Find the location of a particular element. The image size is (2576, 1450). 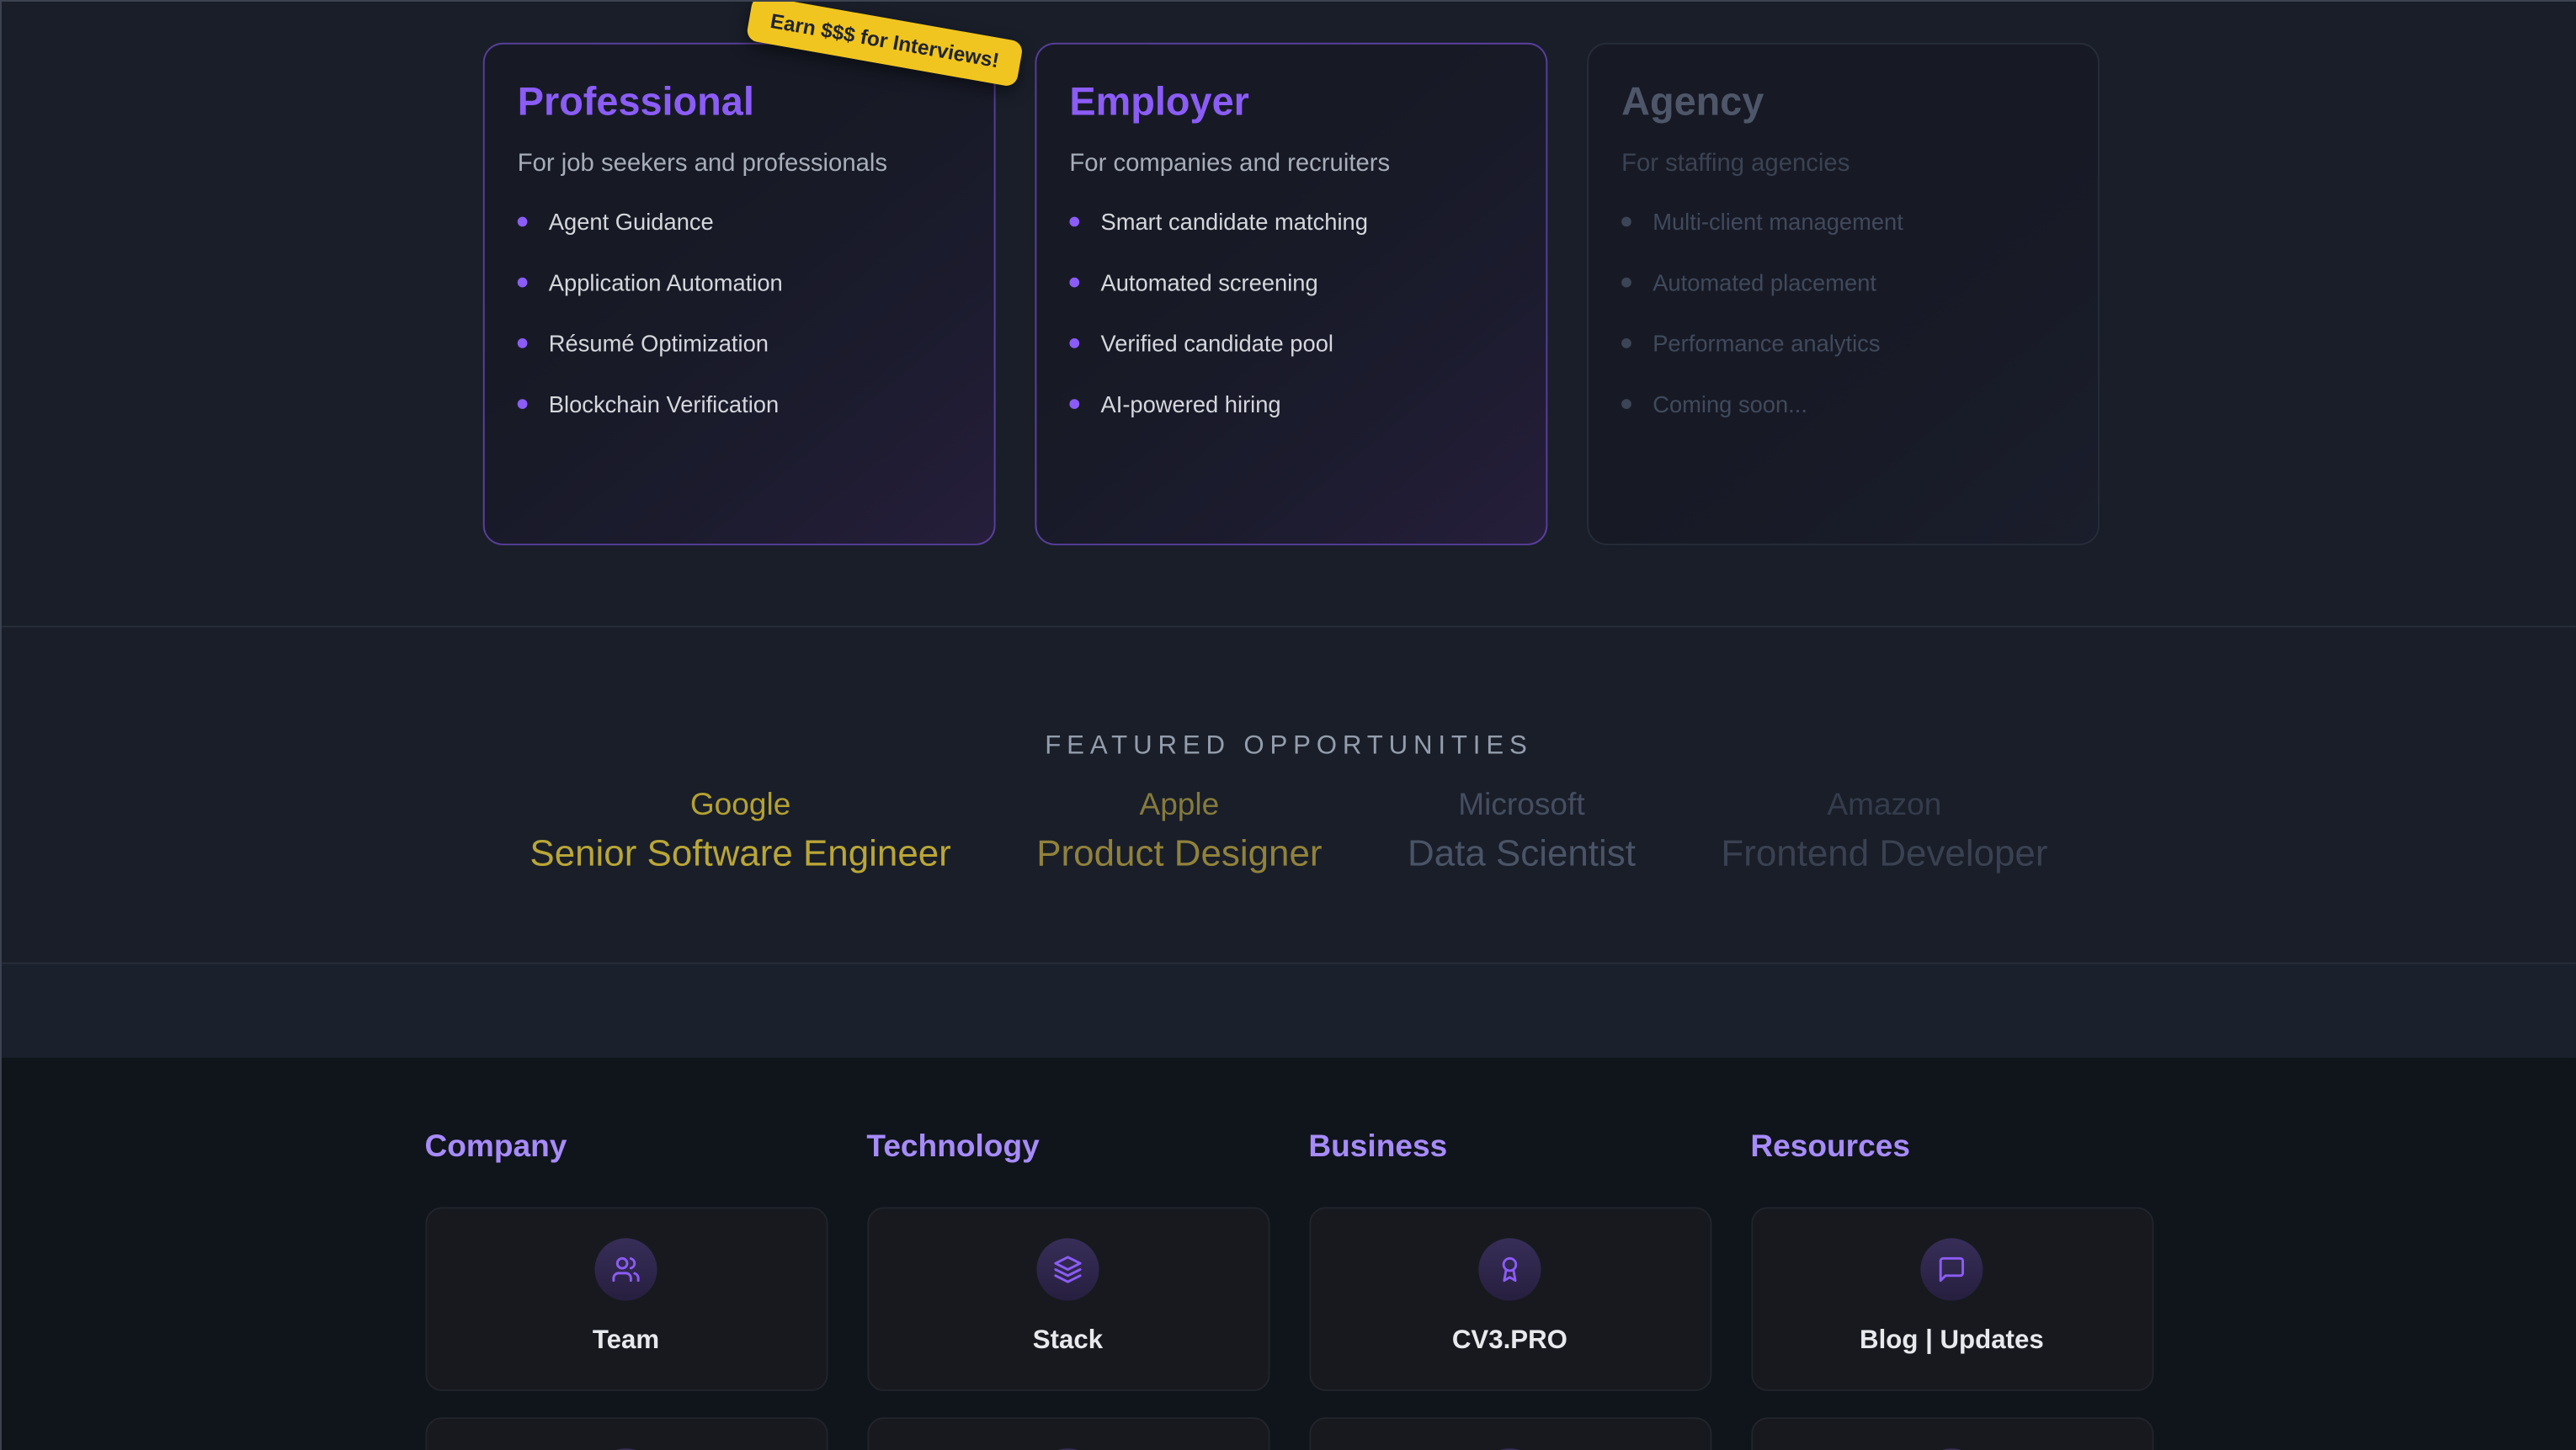

message-square-icon is located at coordinates (1952, 1269).